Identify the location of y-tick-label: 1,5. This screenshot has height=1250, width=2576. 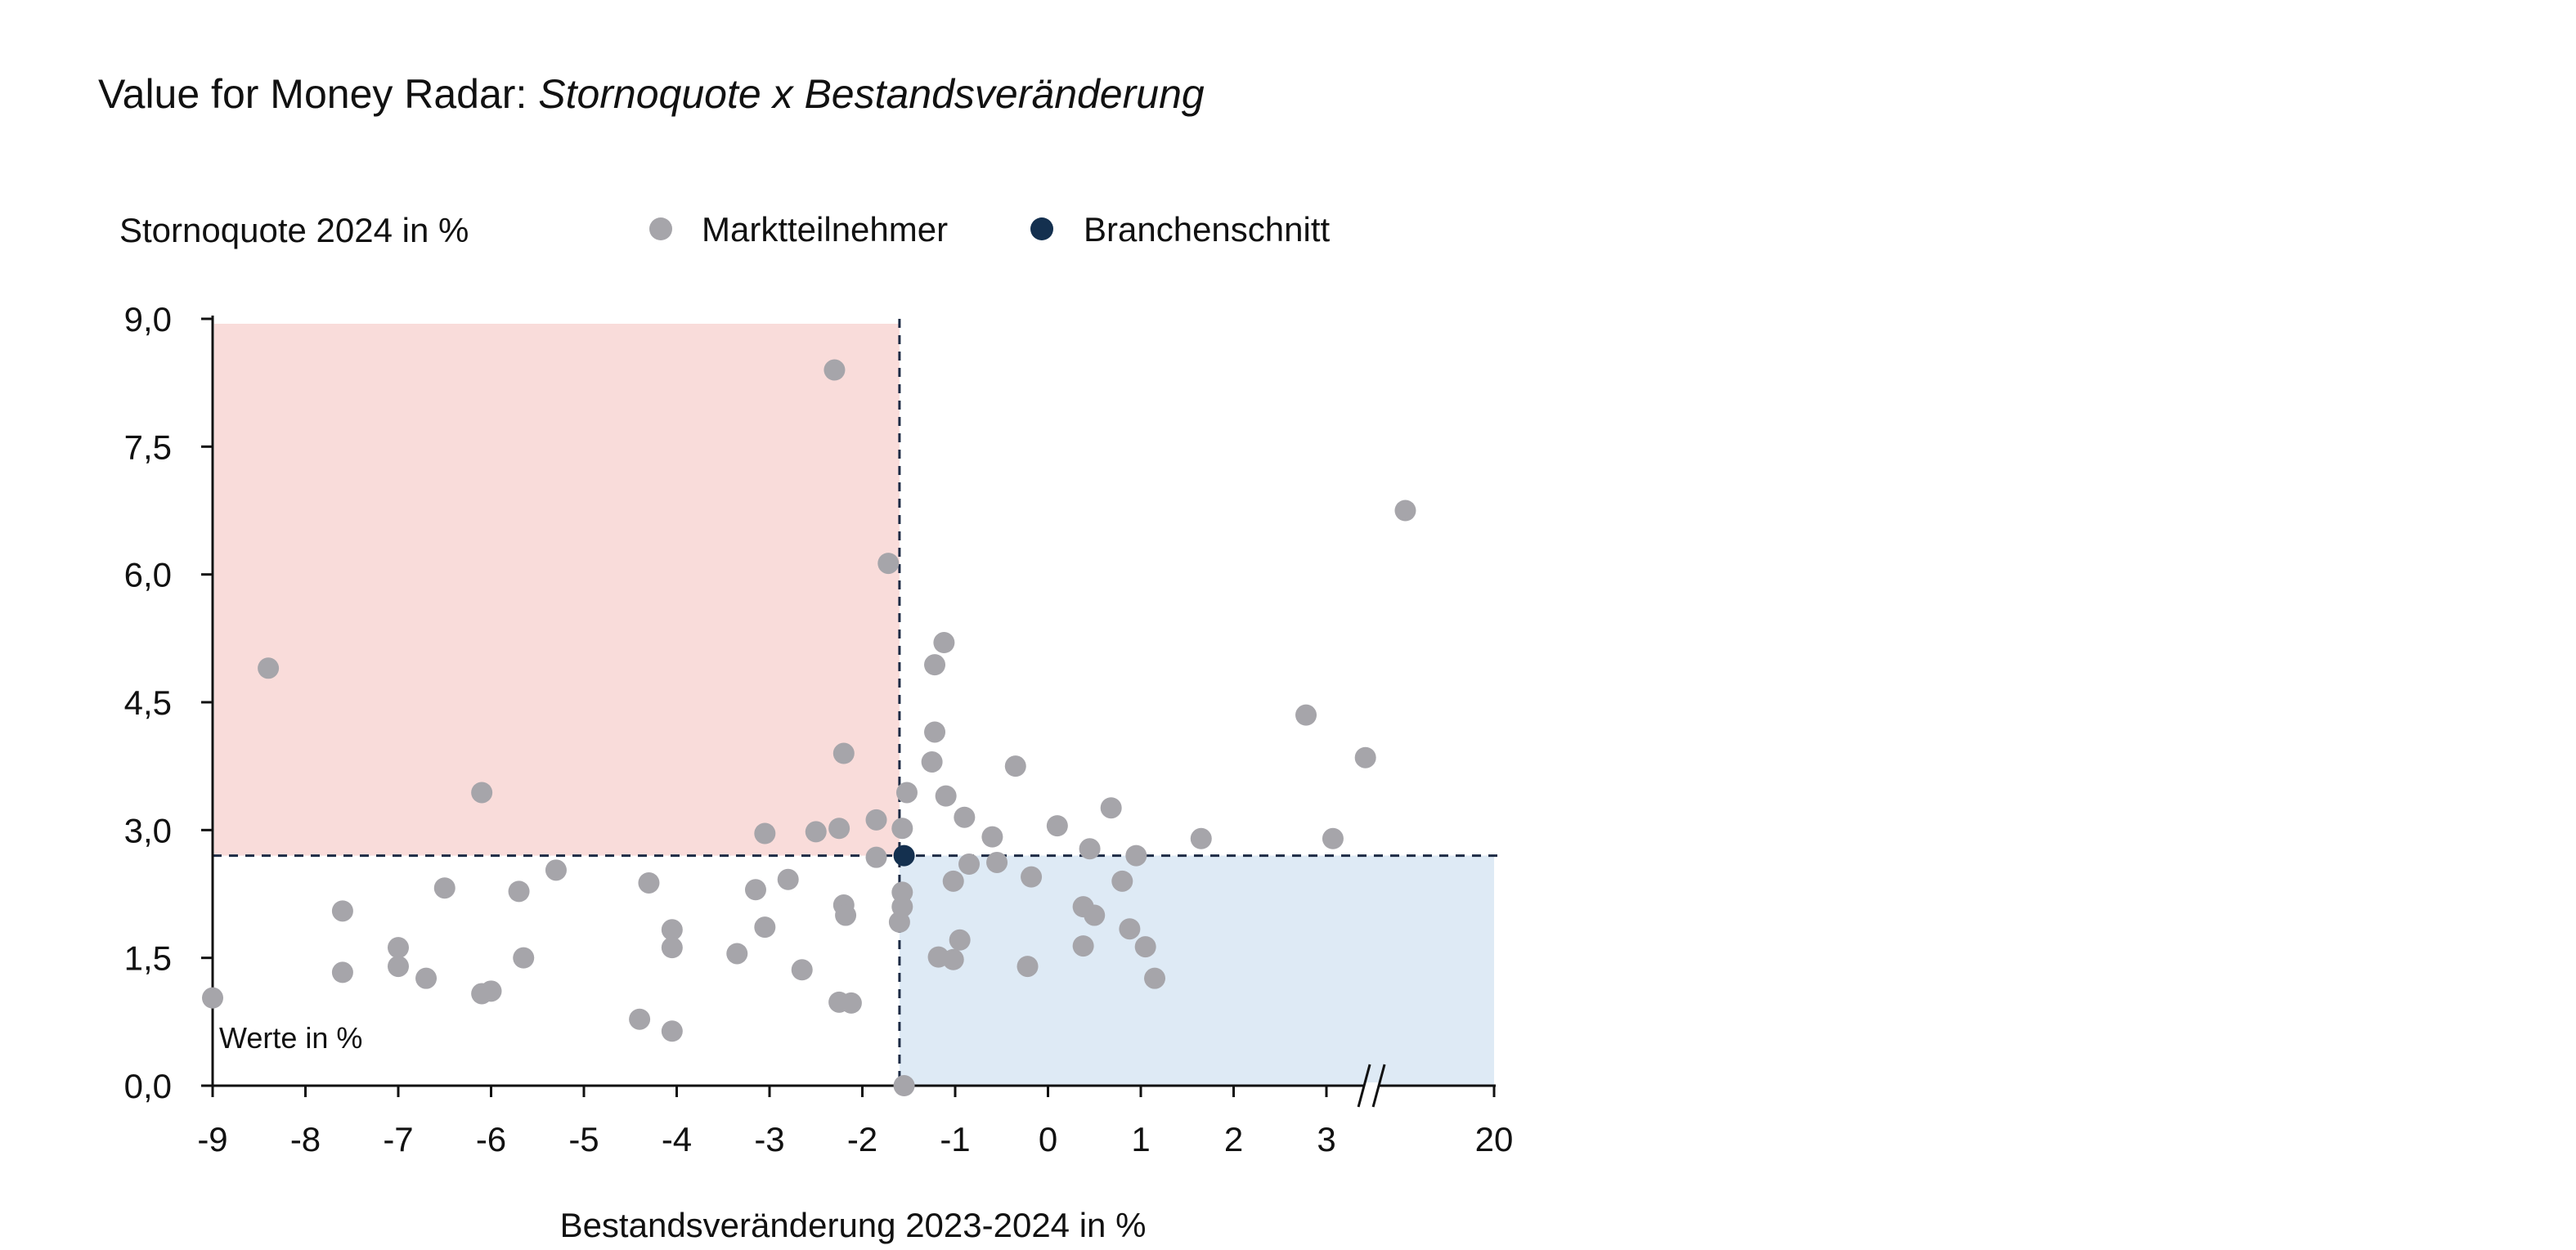
(148, 958).